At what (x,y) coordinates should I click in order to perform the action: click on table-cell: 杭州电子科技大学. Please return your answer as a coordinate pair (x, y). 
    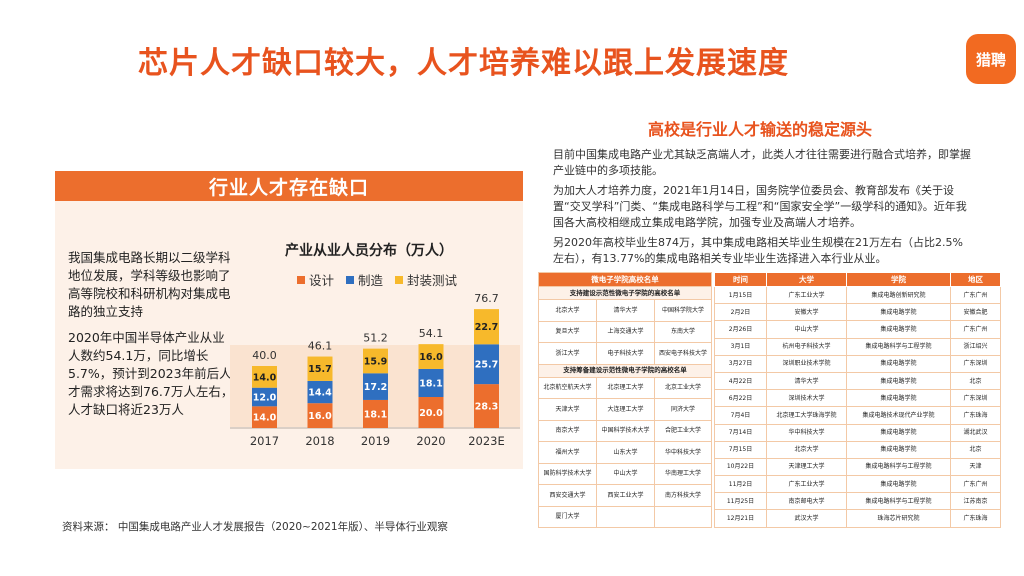
    Looking at the image, I should click on (806, 346).